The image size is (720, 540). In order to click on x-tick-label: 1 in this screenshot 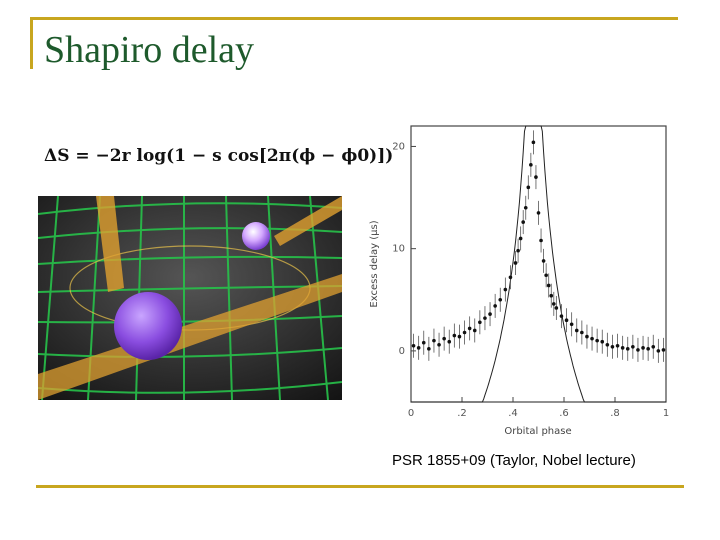, I will do `click(666, 413)`.